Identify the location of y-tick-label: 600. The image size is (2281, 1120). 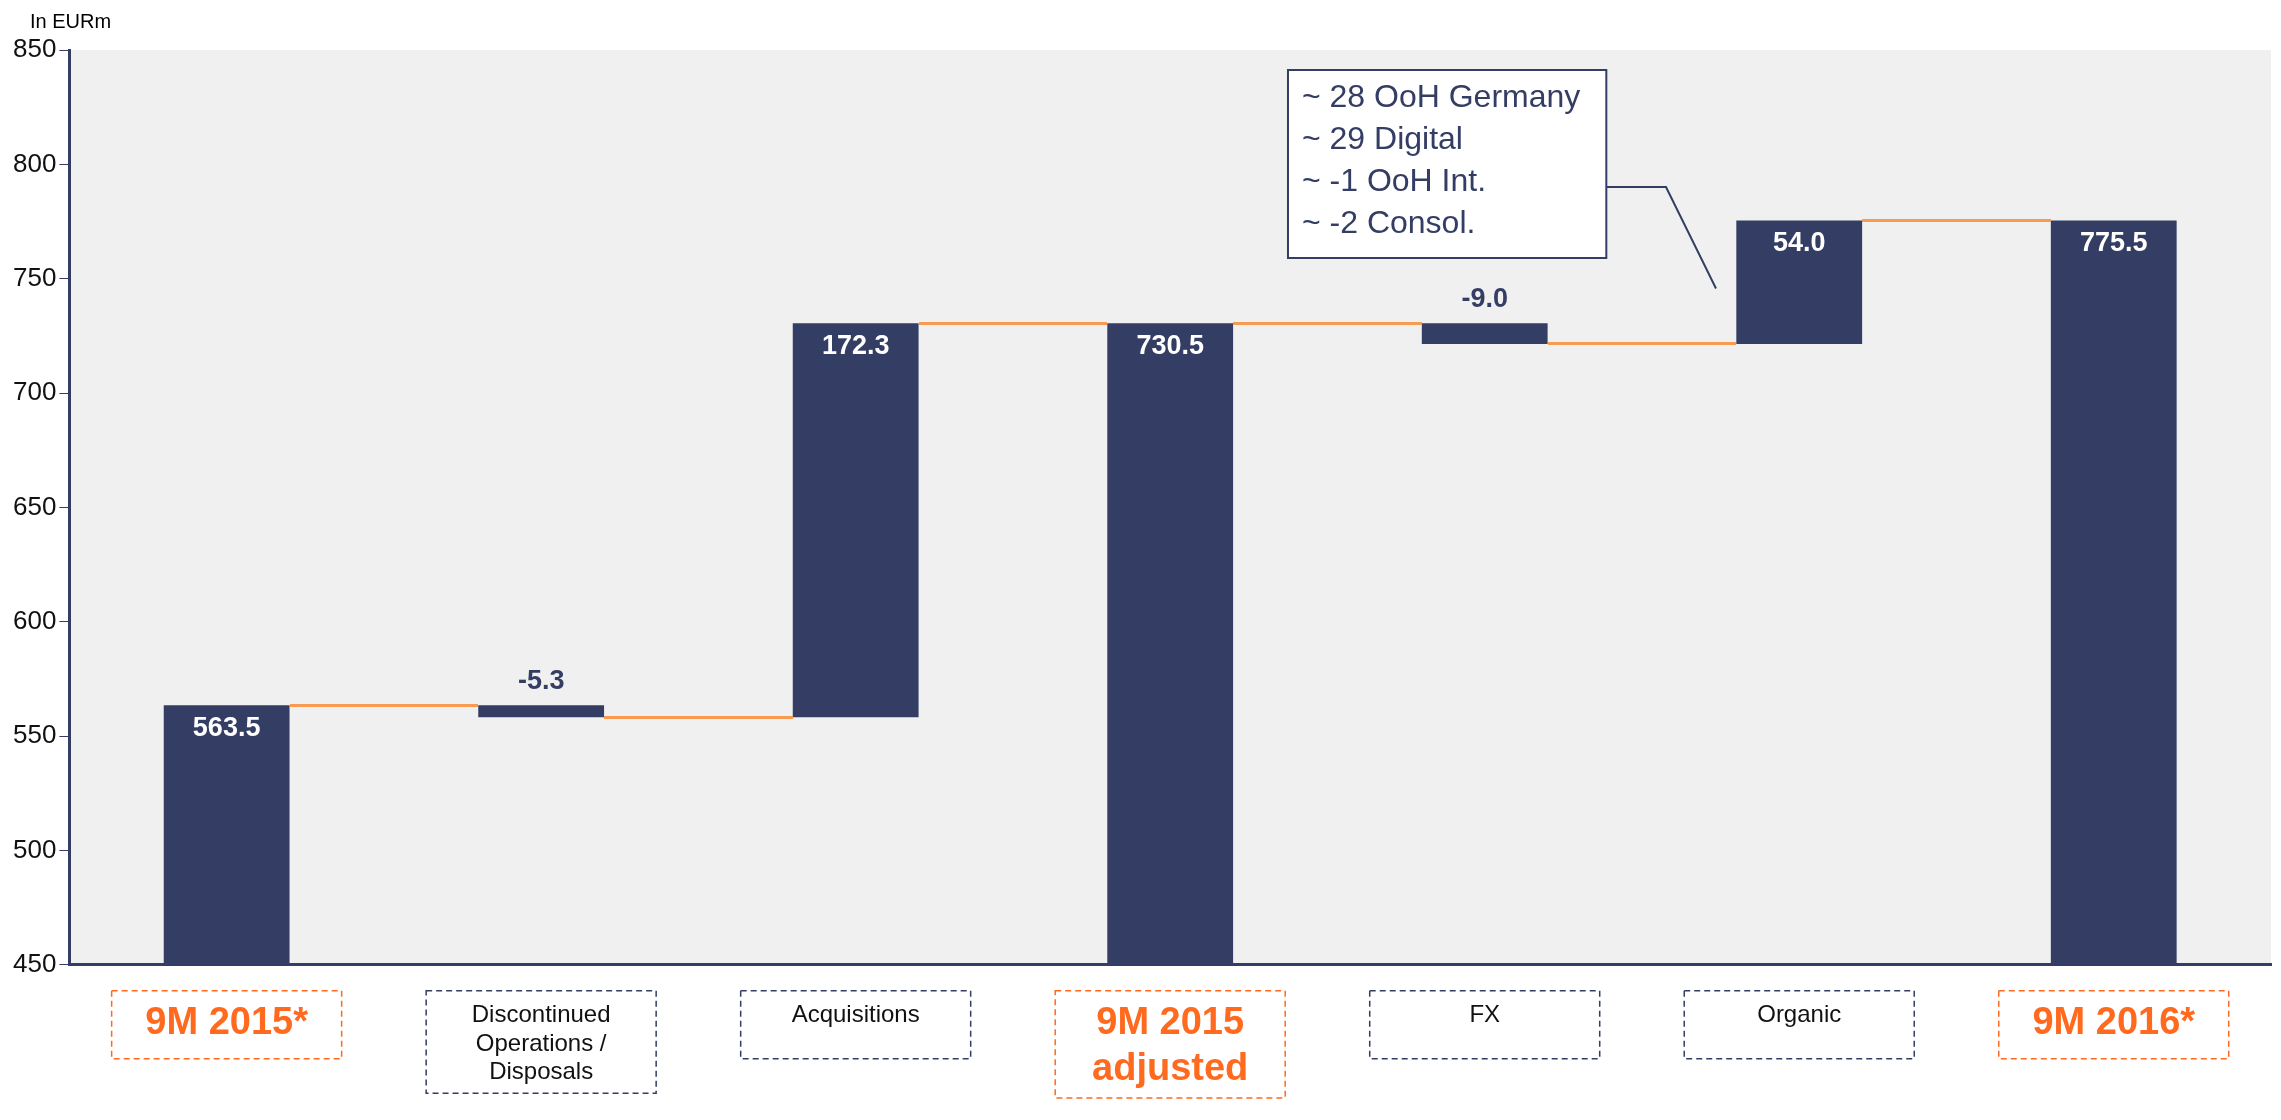
(34, 619).